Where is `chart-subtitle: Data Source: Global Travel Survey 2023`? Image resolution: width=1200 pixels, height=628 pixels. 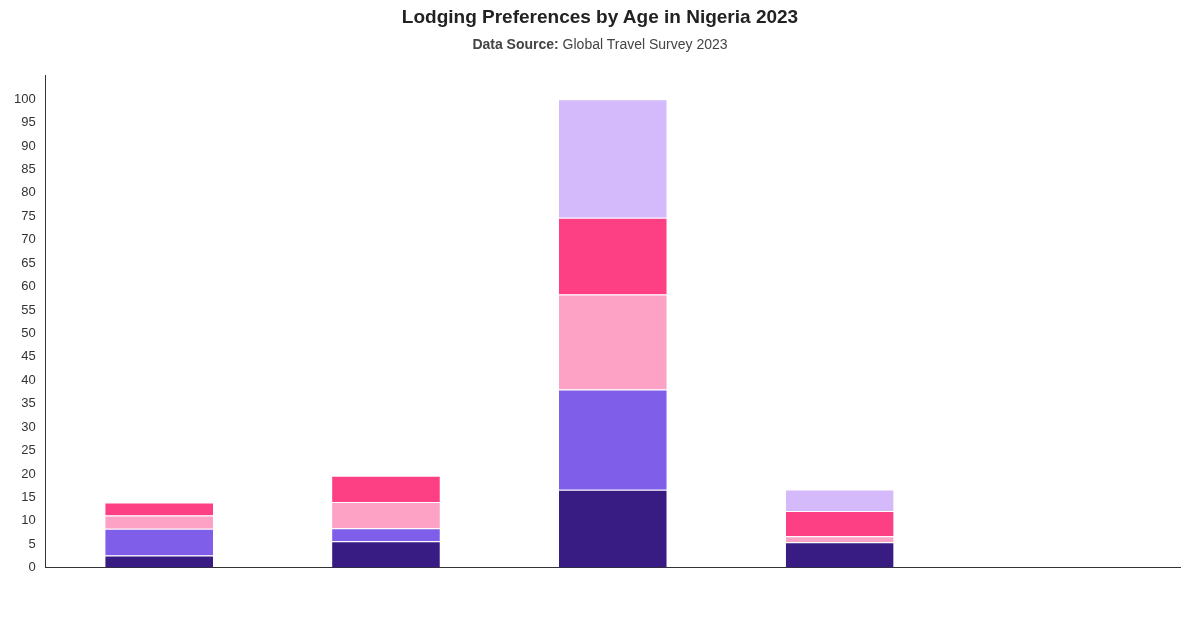
chart-subtitle: Data Source: Global Travel Survey 2023 is located at coordinates (600, 44).